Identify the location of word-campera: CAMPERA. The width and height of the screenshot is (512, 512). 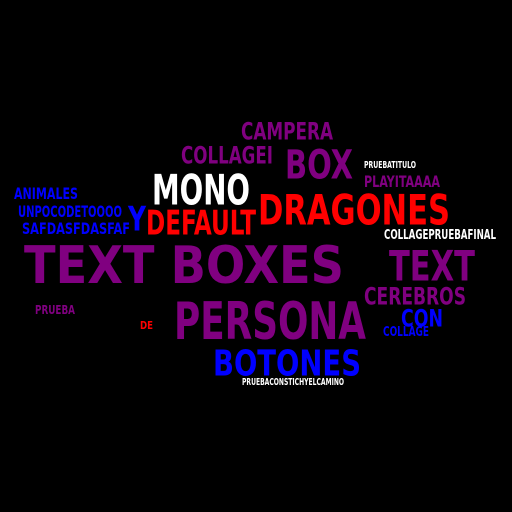
(287, 131).